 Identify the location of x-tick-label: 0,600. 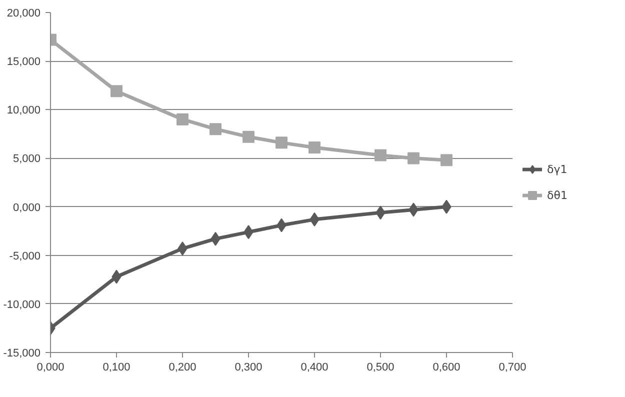
(446, 368).